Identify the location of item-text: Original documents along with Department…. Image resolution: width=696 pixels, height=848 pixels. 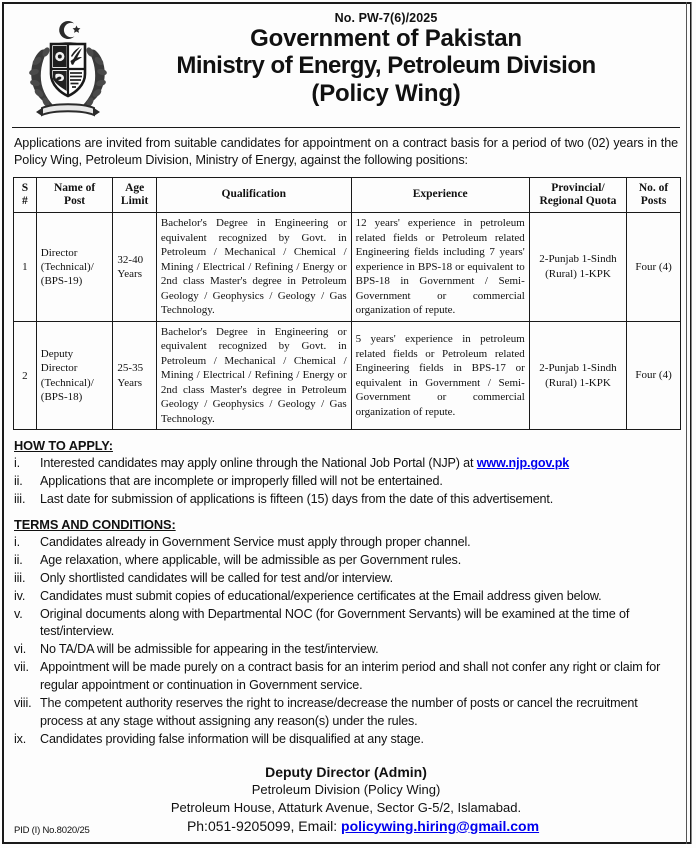
(335, 622).